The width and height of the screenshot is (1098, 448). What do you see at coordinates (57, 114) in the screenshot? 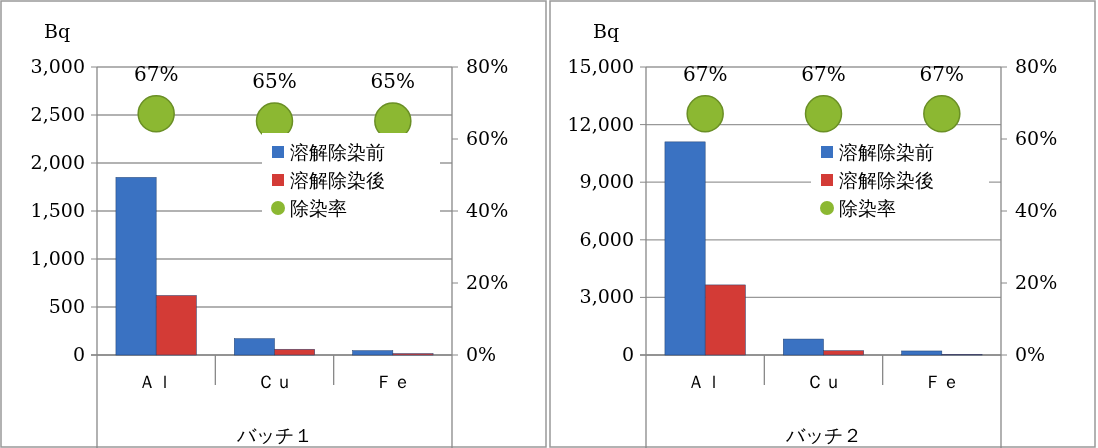
I see `y-tick-label: 2,500` at bounding box center [57, 114].